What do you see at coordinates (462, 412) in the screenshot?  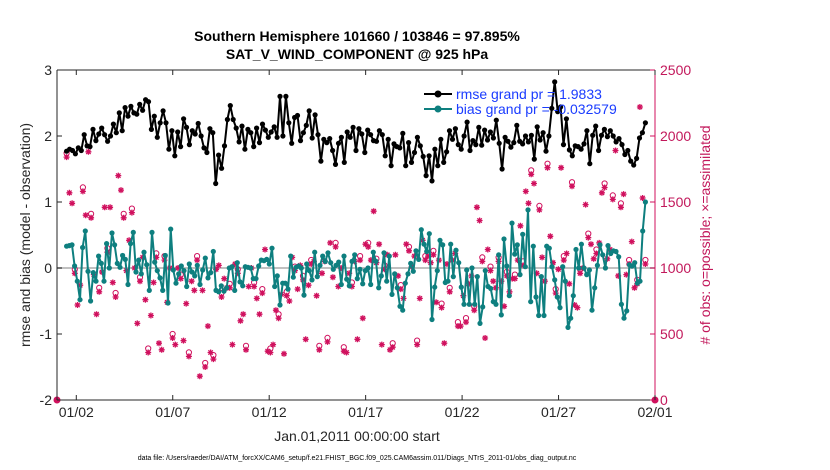 I see `x-tick-label: 01/22` at bounding box center [462, 412].